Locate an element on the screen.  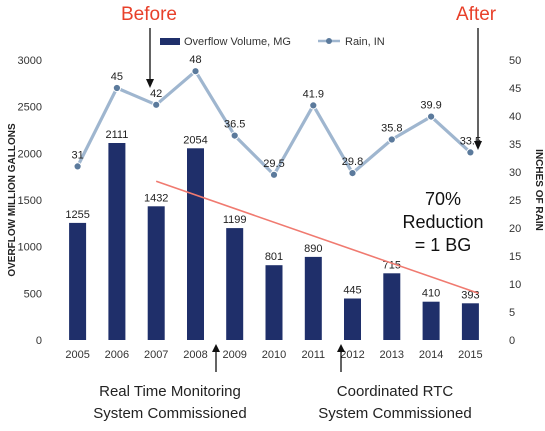
rain-label-2014: 39.9 is located at coordinates (430, 106).